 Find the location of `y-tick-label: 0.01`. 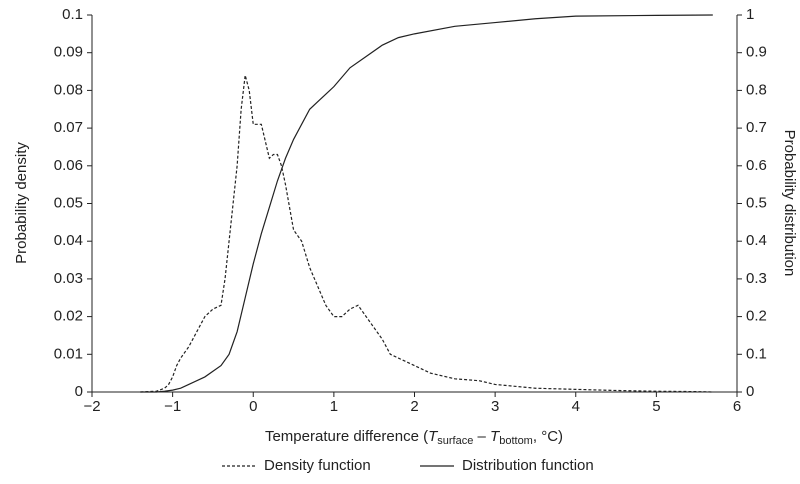

y-tick-label: 0.01 is located at coordinates (68, 353).